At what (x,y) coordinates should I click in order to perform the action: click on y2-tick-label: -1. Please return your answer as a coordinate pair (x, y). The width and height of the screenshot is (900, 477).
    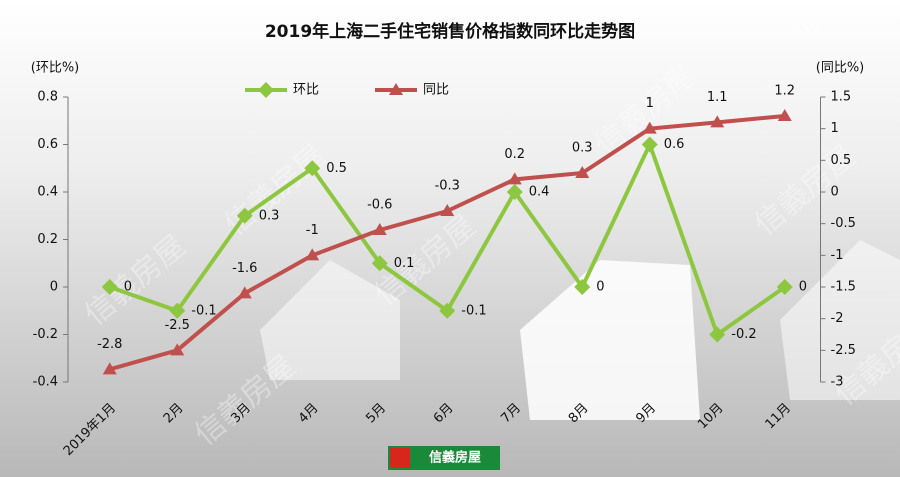
    Looking at the image, I should click on (837, 255).